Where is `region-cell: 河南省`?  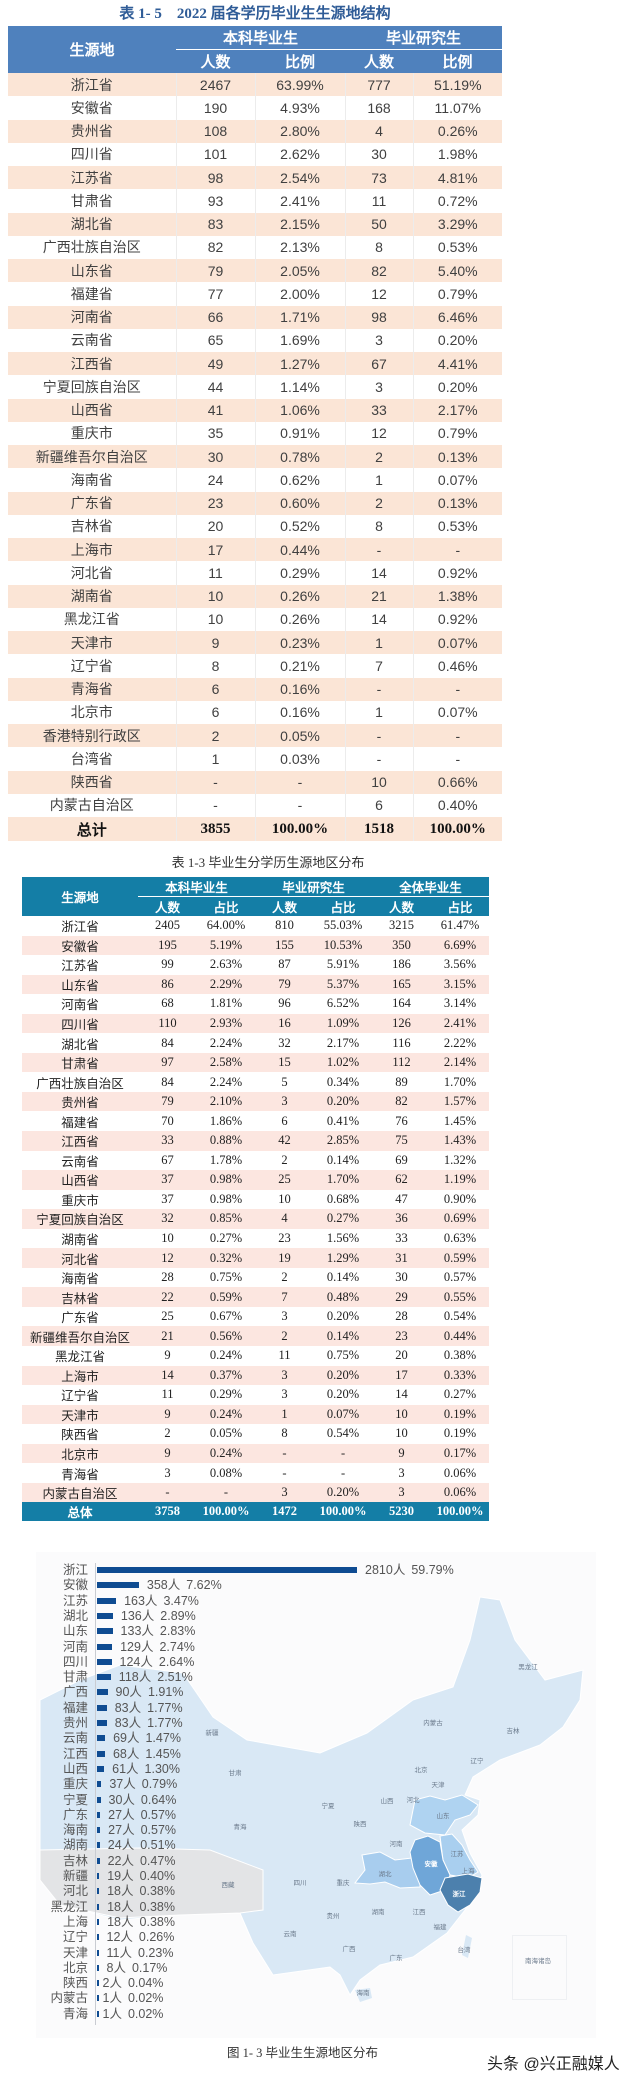 region-cell: 河南省 is located at coordinates (80, 1005).